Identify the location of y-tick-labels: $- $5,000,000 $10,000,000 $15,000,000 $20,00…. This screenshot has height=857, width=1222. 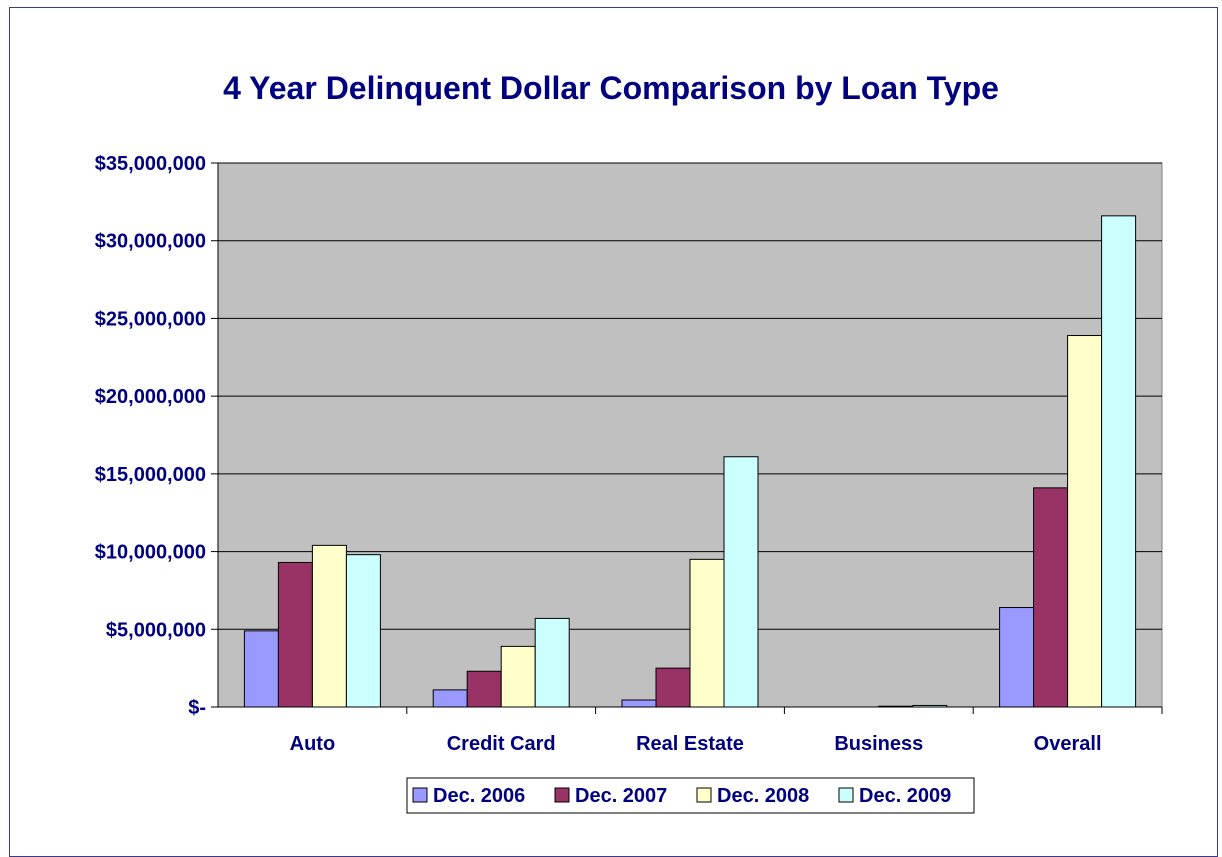
(150, 436).